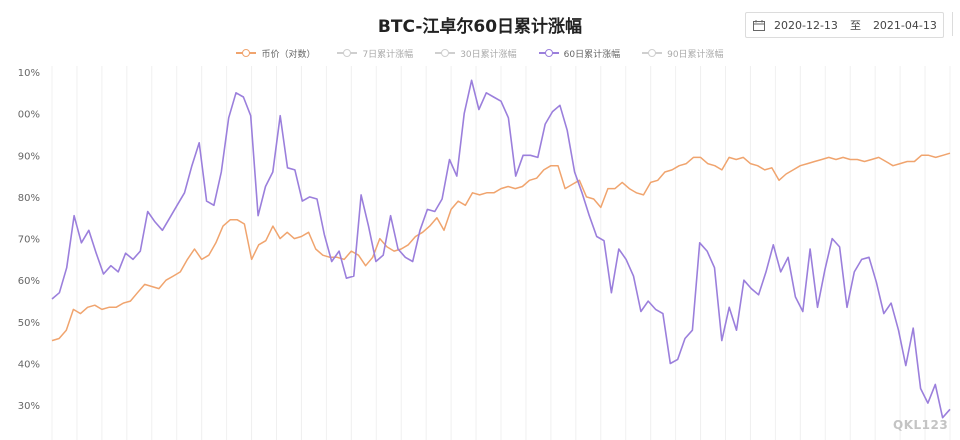 The height and width of the screenshot is (440, 960). I want to click on legend-item-30d: 30日累计涨幅, so click(476, 53).